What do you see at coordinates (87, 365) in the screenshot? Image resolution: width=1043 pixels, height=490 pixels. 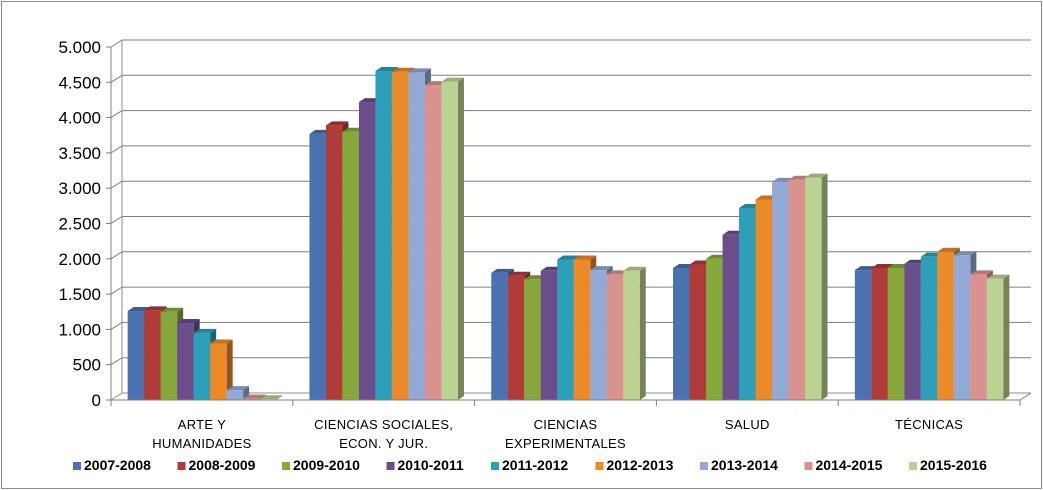 I see `y-tick-label: 500` at bounding box center [87, 365].